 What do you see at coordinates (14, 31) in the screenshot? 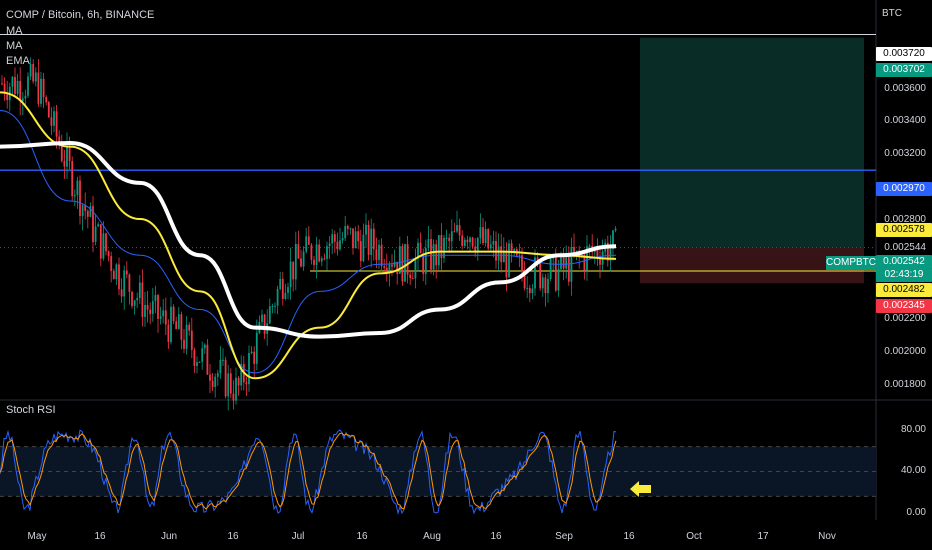
I see `indicator-ma-1: MA` at bounding box center [14, 31].